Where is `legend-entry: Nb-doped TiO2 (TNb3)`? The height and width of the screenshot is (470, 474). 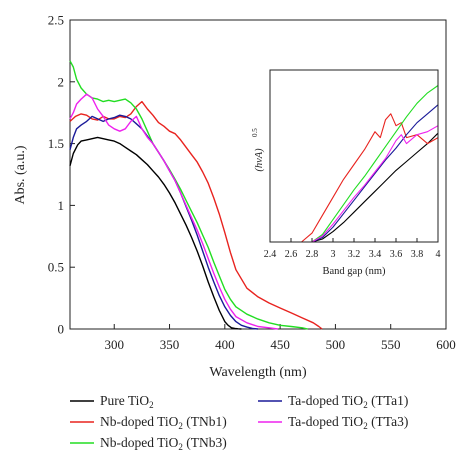 legend-entry: Nb-doped TiO2 (TNb3) is located at coordinates (148, 443).